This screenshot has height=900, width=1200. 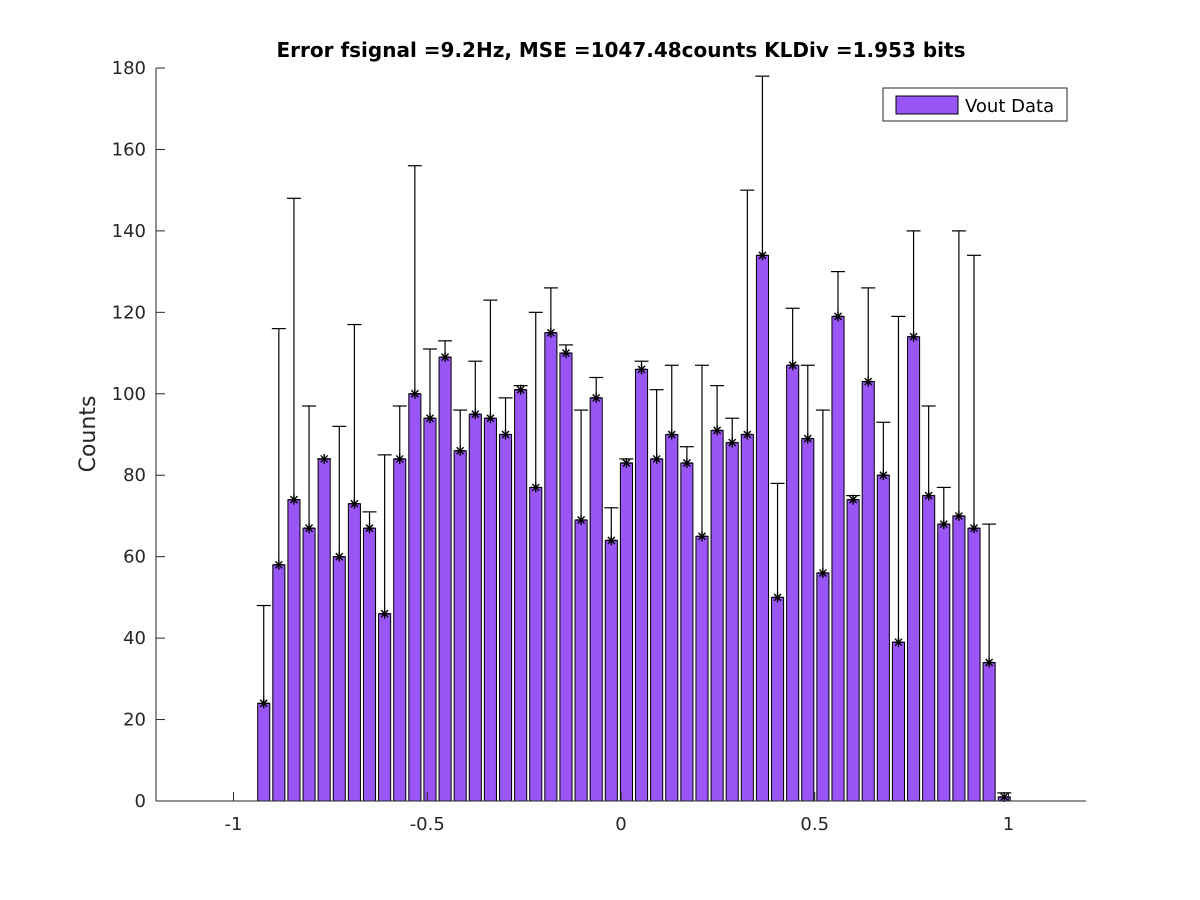 What do you see at coordinates (134, 720) in the screenshot?
I see `y-tick-label: 20` at bounding box center [134, 720].